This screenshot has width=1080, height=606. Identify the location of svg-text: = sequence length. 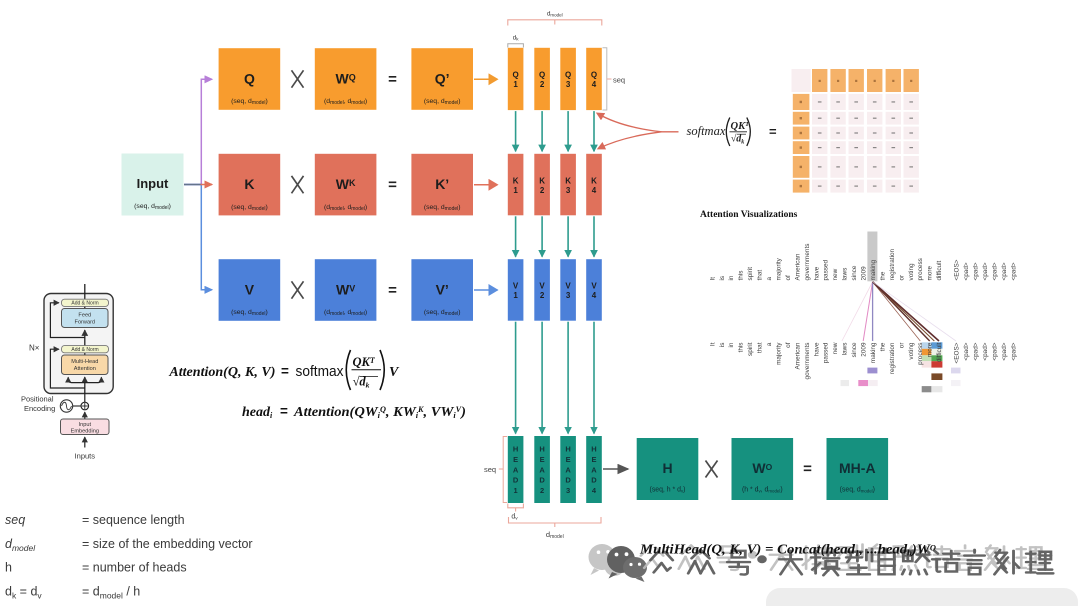
(133, 520).